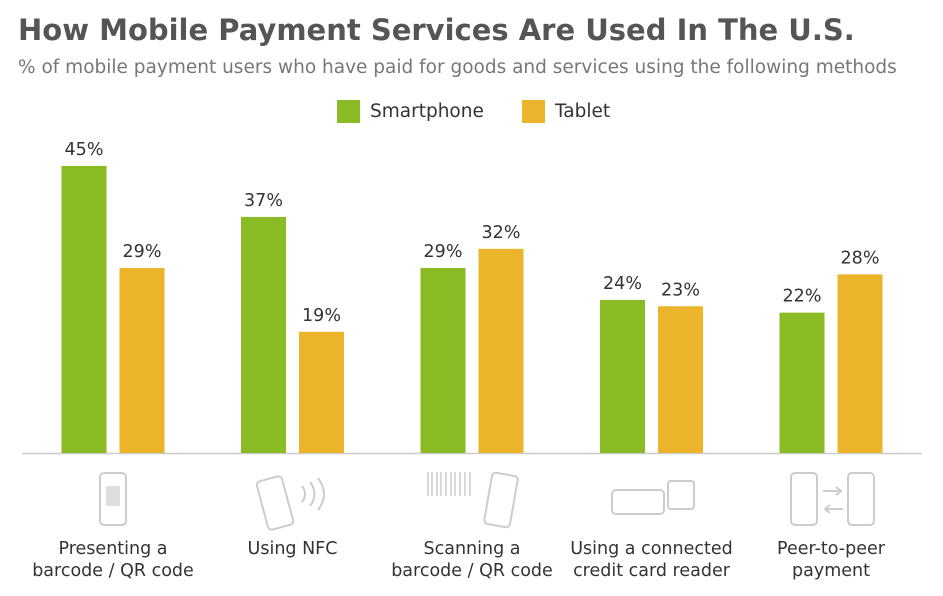 Image resolution: width=943 pixels, height=596 pixels. Describe the element at coordinates (651, 560) in the screenshot. I see `x-tick-label: Using a connected credit card reader` at that location.